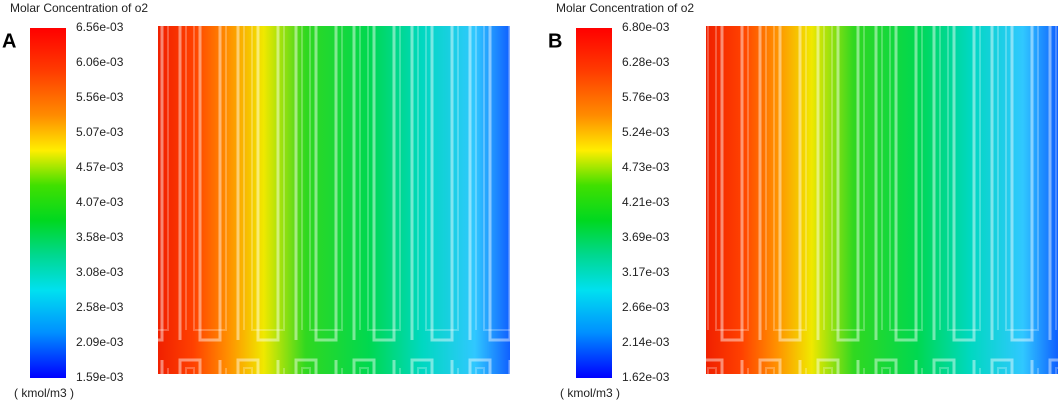  I want to click on colorbar-tick-label: 3.69e-03, so click(646, 237).